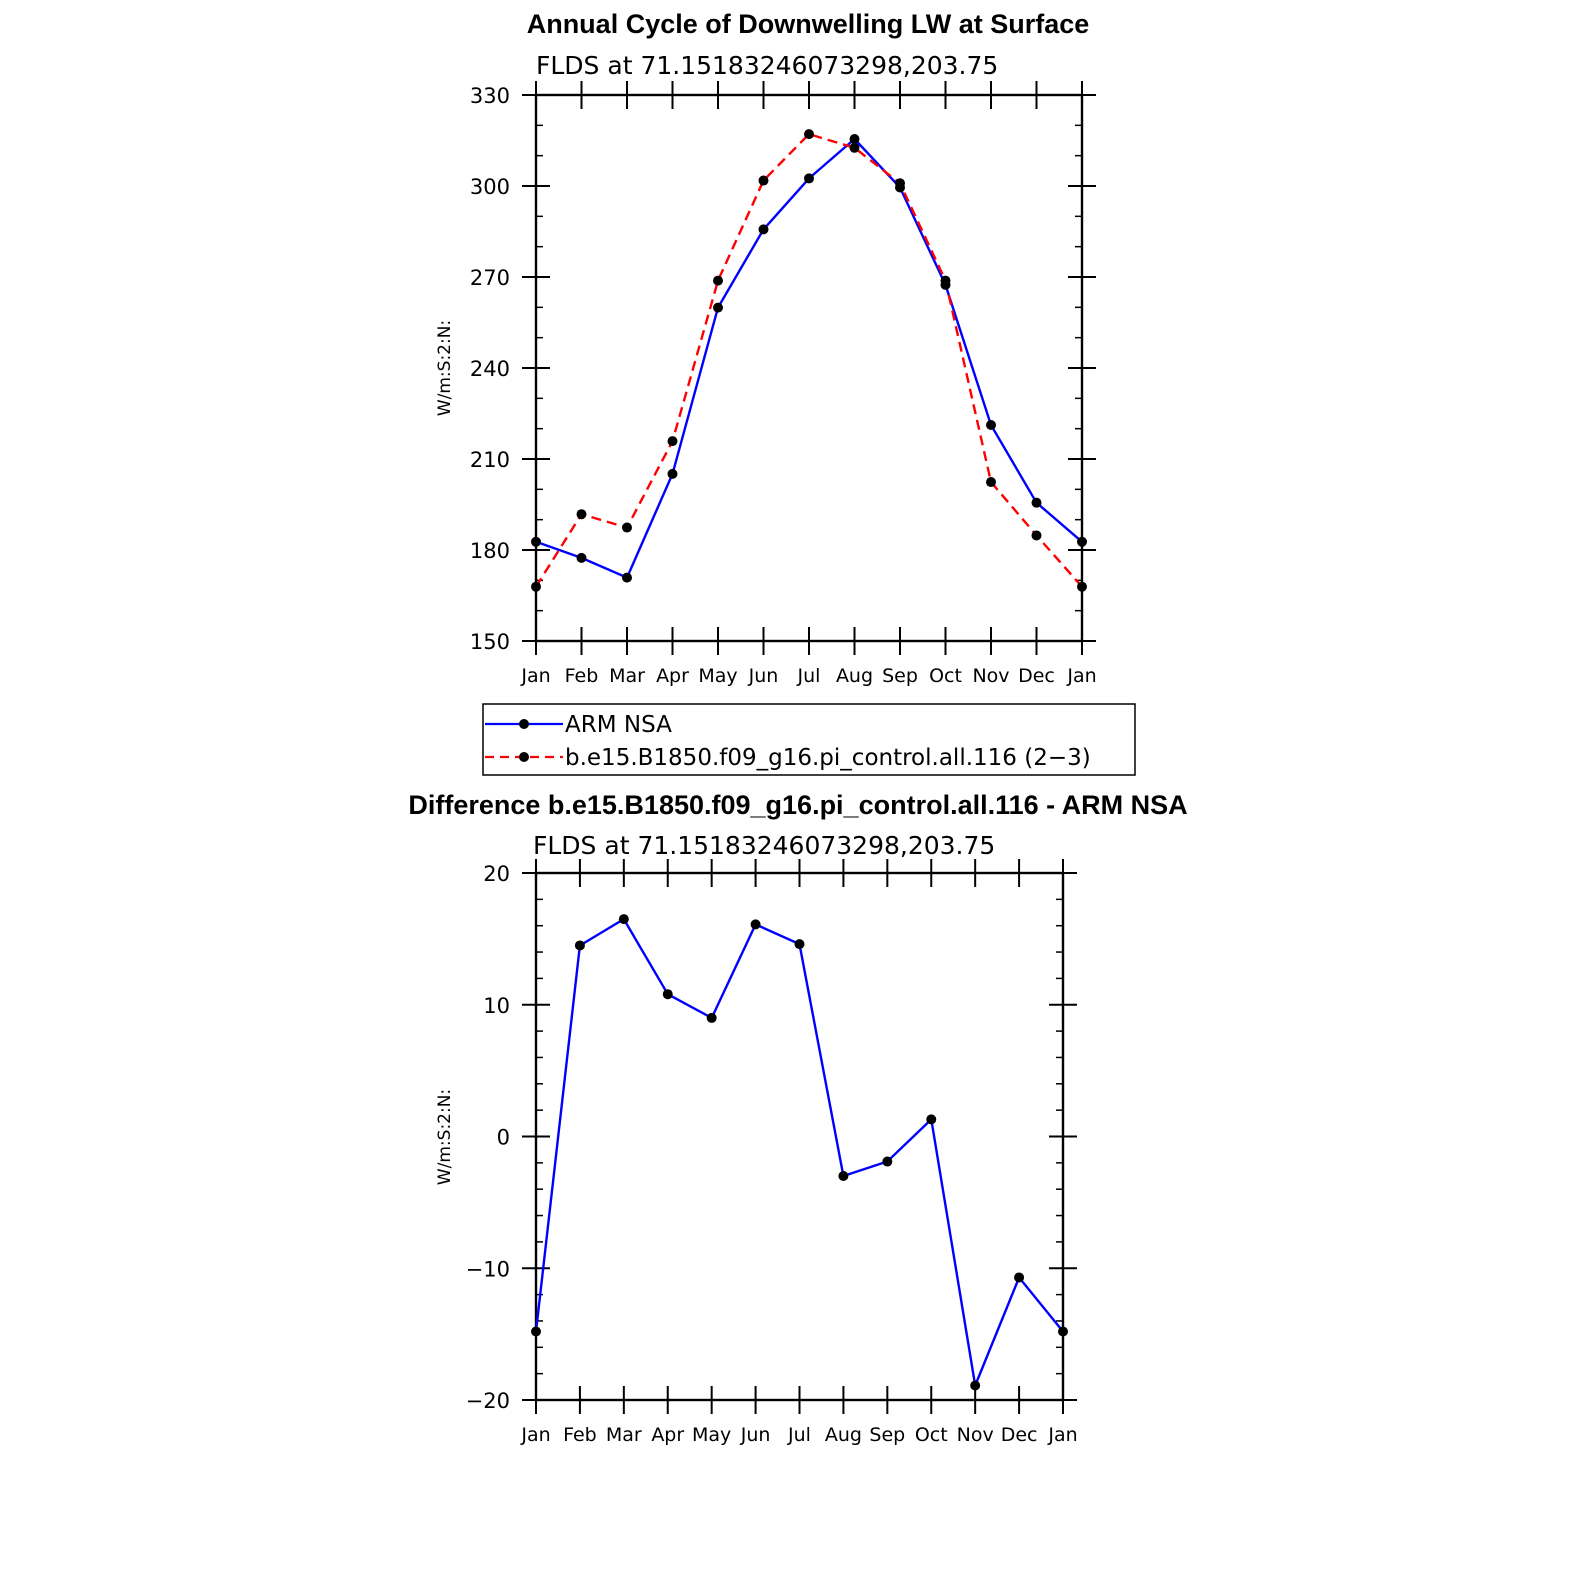 This screenshot has width=1574, height=1574. I want to click on y-tick-label: 330, so click(490, 96).